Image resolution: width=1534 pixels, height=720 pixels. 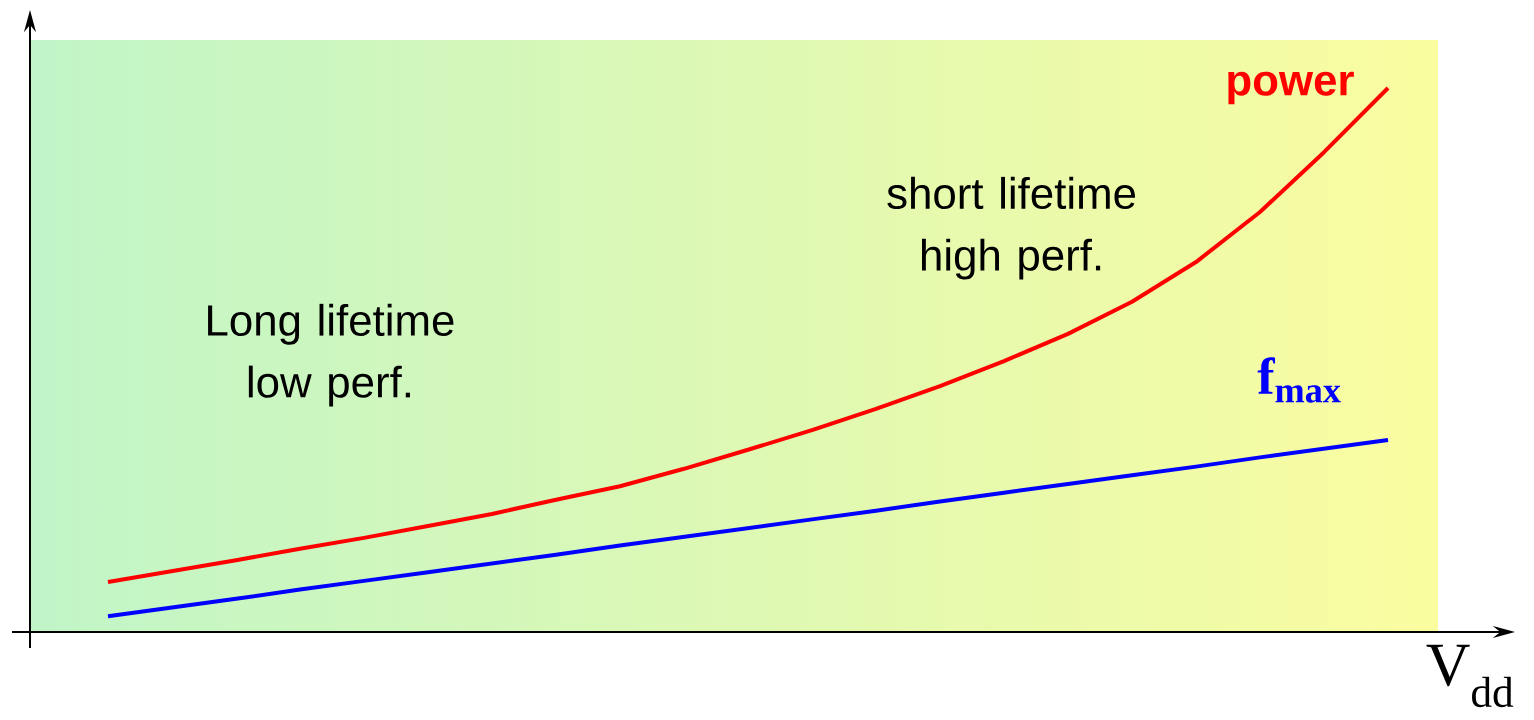 What do you see at coordinates (1470, 676) in the screenshot?
I see `x-axis-title: V$_{dd}$` at bounding box center [1470, 676].